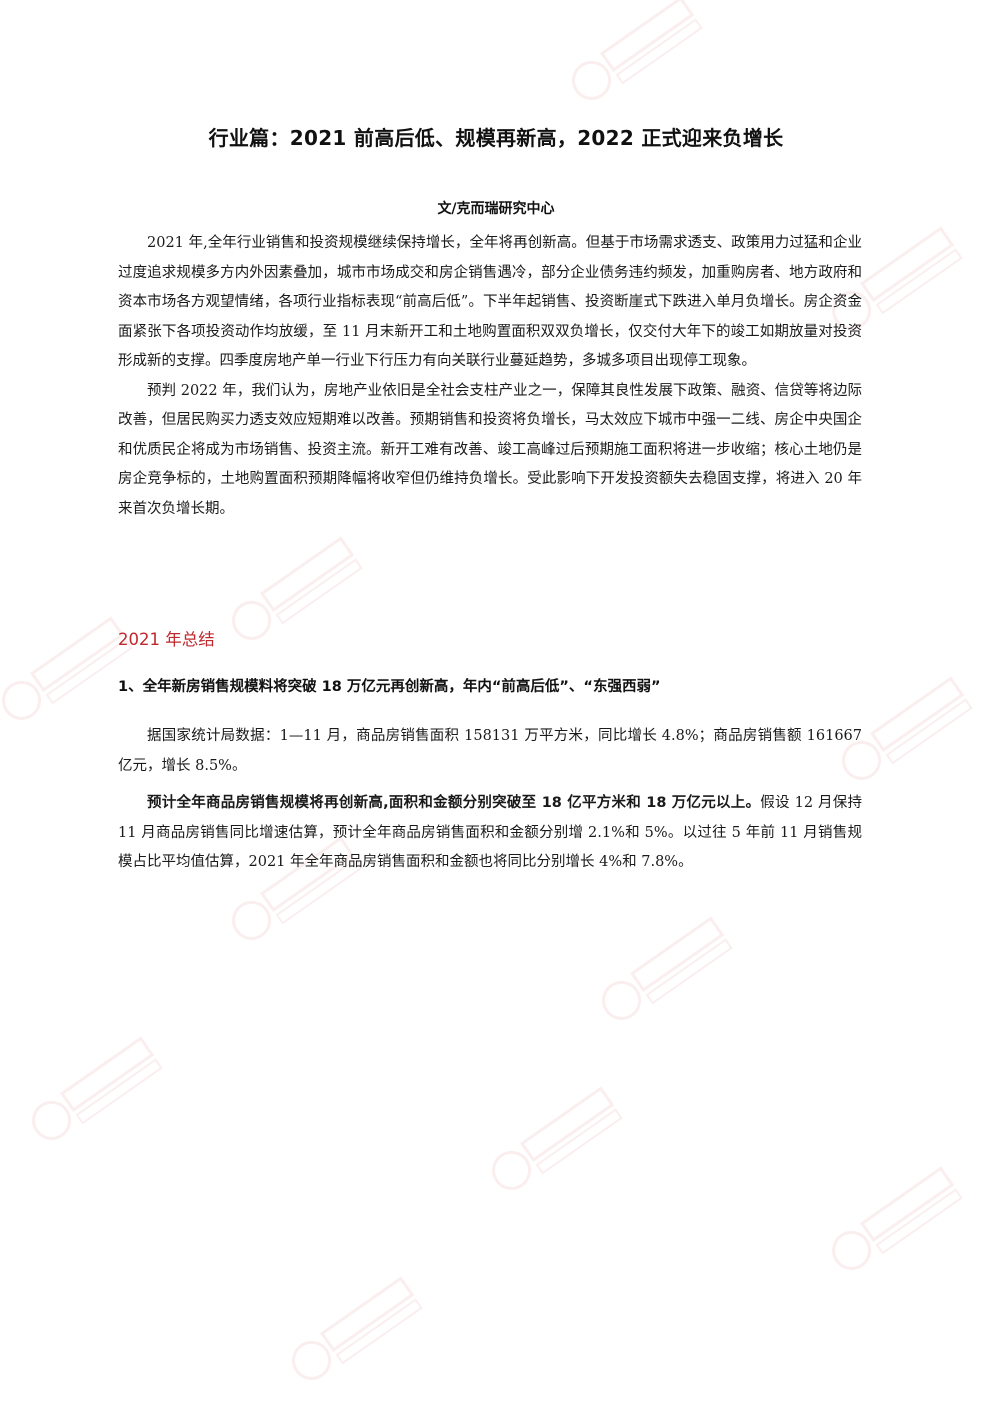  I want to click on section-heading: 2021 年总结, so click(166, 639).